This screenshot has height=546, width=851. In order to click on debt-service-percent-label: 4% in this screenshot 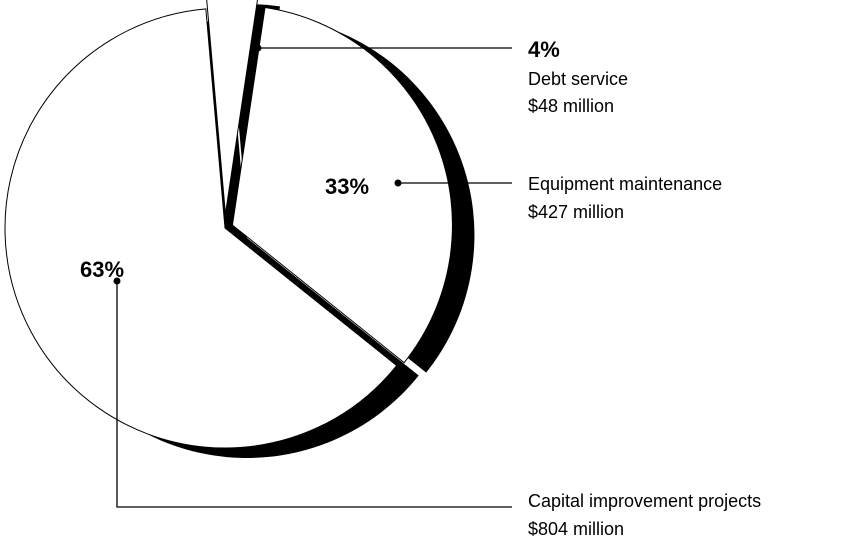, I will do `click(544, 49)`.